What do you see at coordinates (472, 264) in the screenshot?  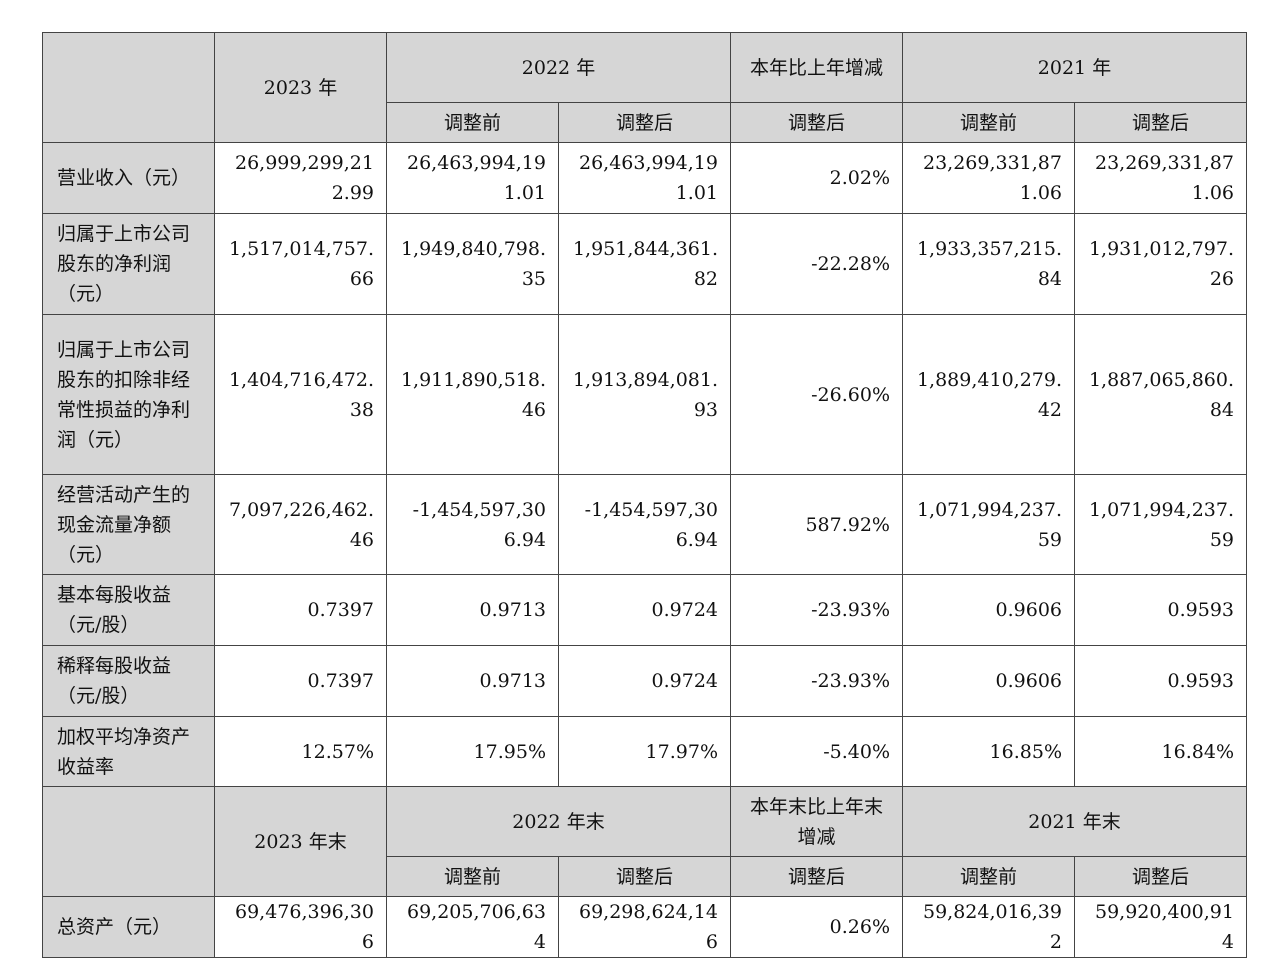 I see `cell-2022-before: 1,949,840,798.35` at bounding box center [472, 264].